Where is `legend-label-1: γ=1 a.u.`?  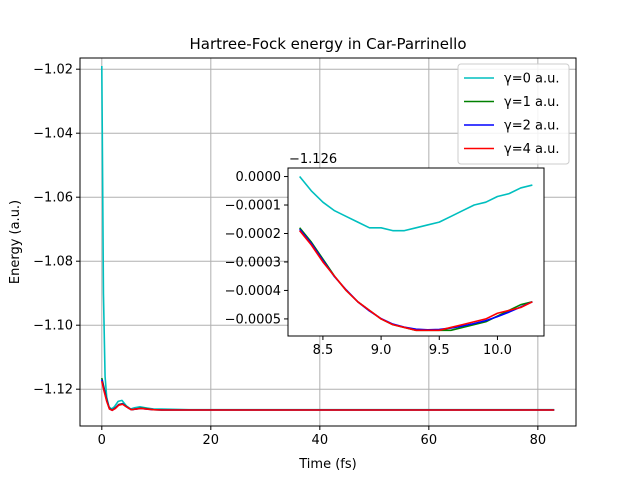 legend-label-1: γ=1 a.u. is located at coordinates (531, 102).